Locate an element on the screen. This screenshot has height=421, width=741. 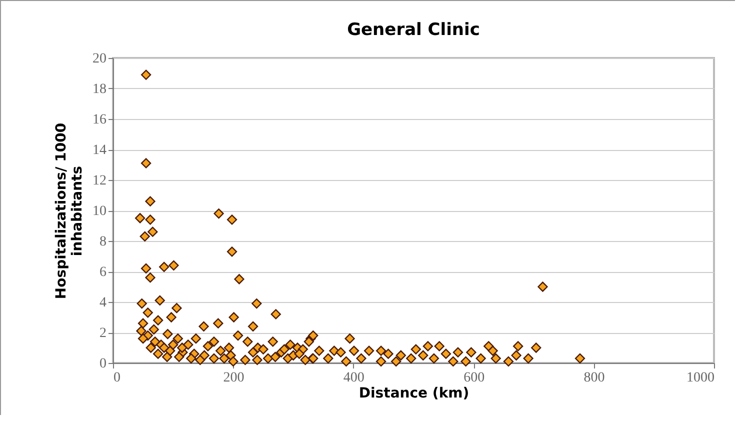
y-tick-label: 20 is located at coordinates (99, 59).